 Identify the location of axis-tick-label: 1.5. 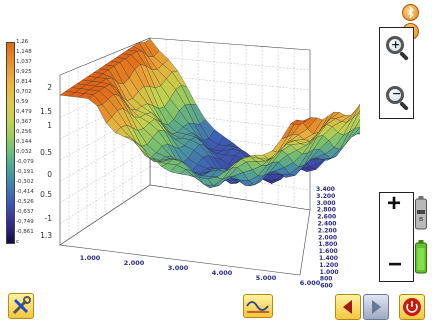
(46, 111).